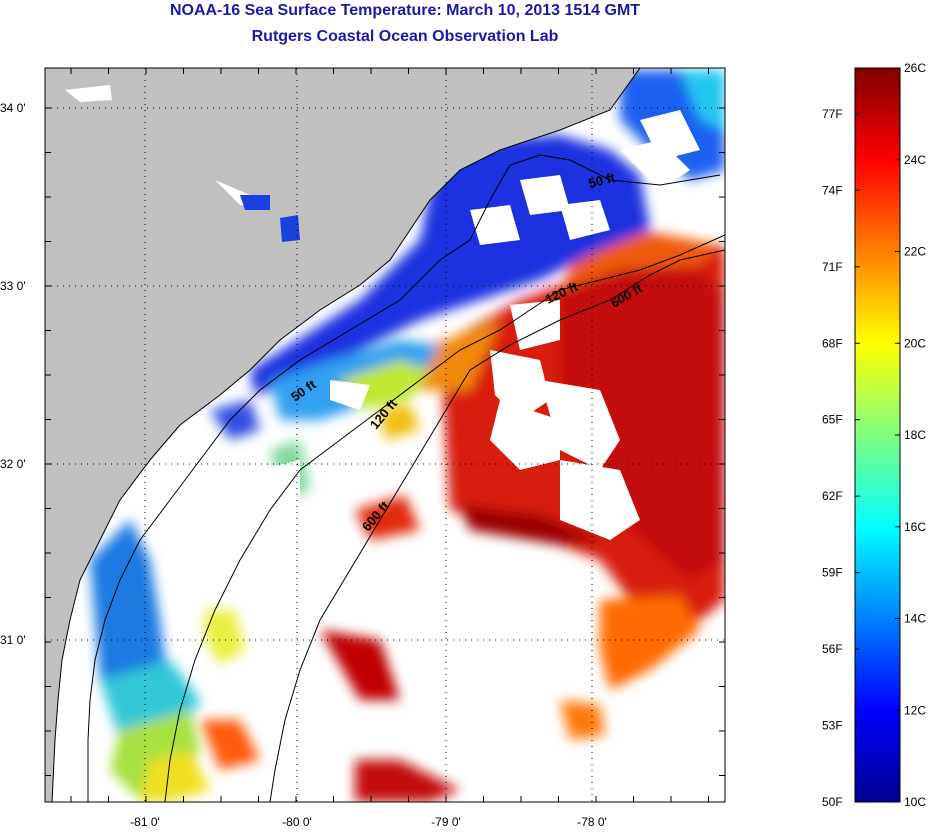 This screenshot has height=832, width=936. I want to click on colorbar-fahrenheit-label: 71F, so click(832, 267).